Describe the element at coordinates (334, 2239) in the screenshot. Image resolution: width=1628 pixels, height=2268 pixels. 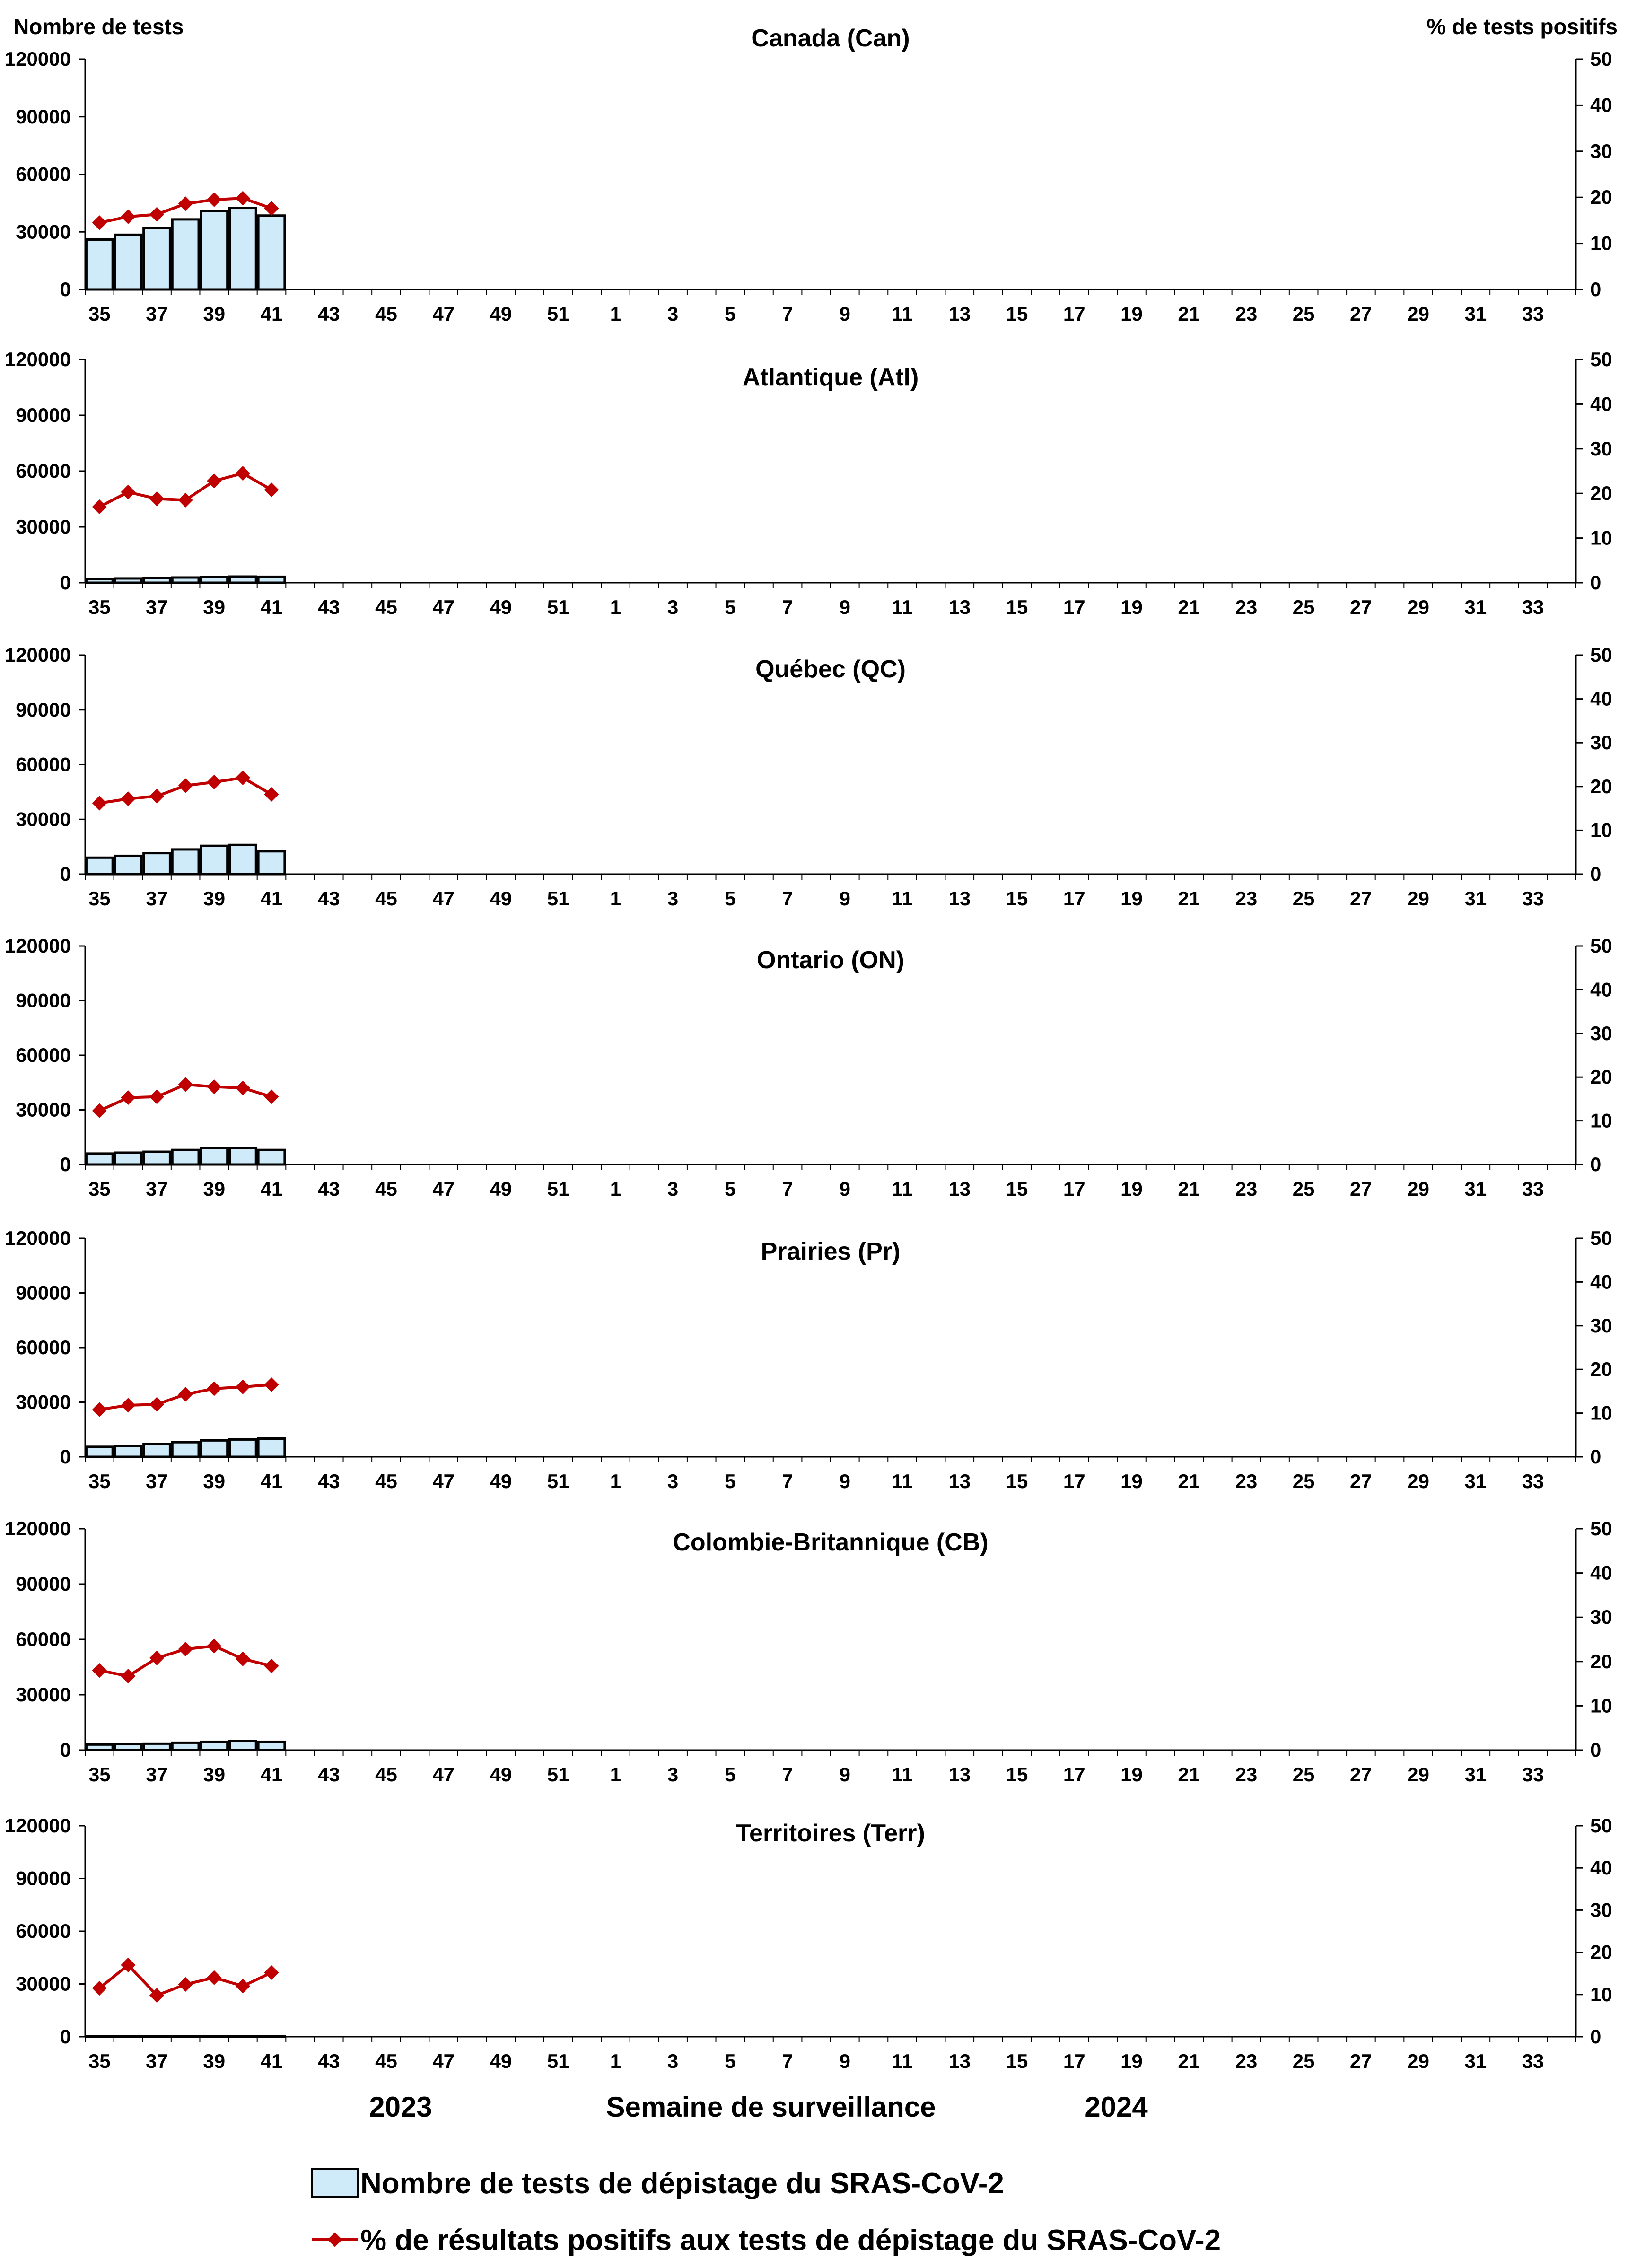
I see `legend-line-marker` at that location.